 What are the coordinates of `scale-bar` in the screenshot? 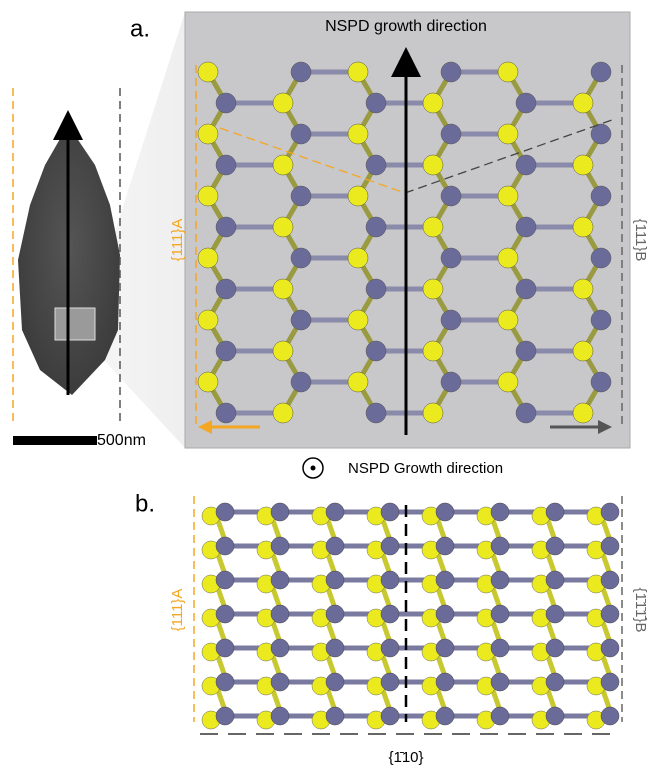 It's located at (55, 440).